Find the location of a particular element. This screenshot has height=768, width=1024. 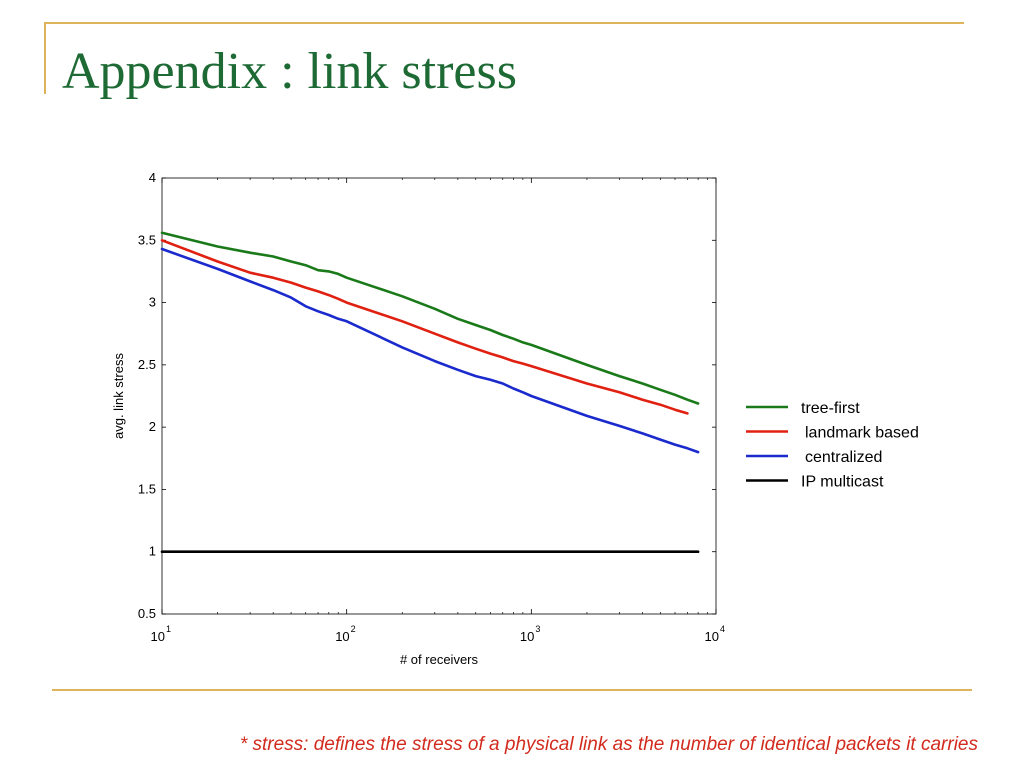

y-tick-label: 1.5 is located at coordinates (147, 488).